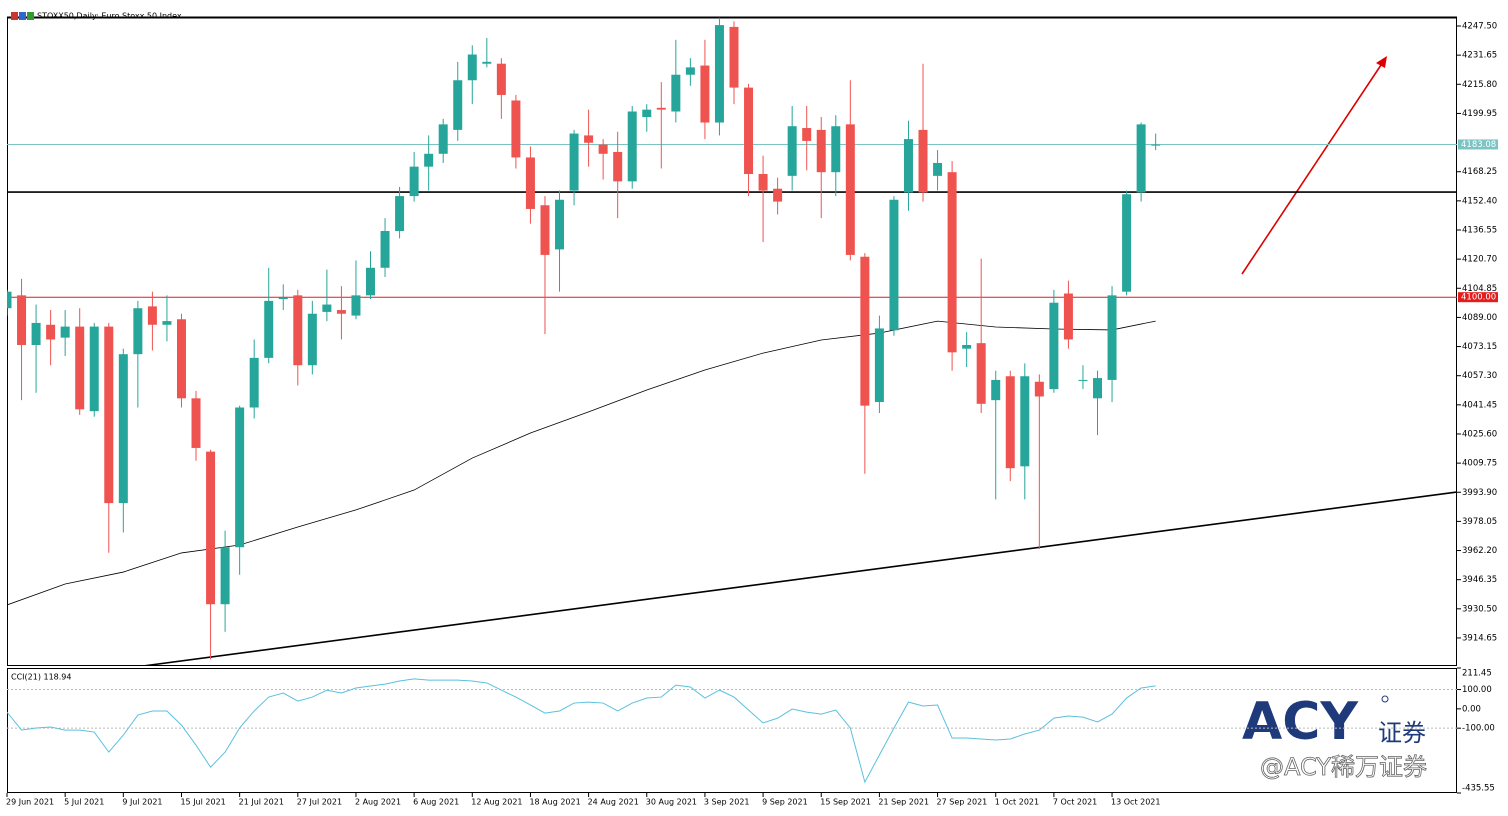 The image size is (1508, 816). I want to click on y-tick-label: 4247.50, so click(1479, 27).